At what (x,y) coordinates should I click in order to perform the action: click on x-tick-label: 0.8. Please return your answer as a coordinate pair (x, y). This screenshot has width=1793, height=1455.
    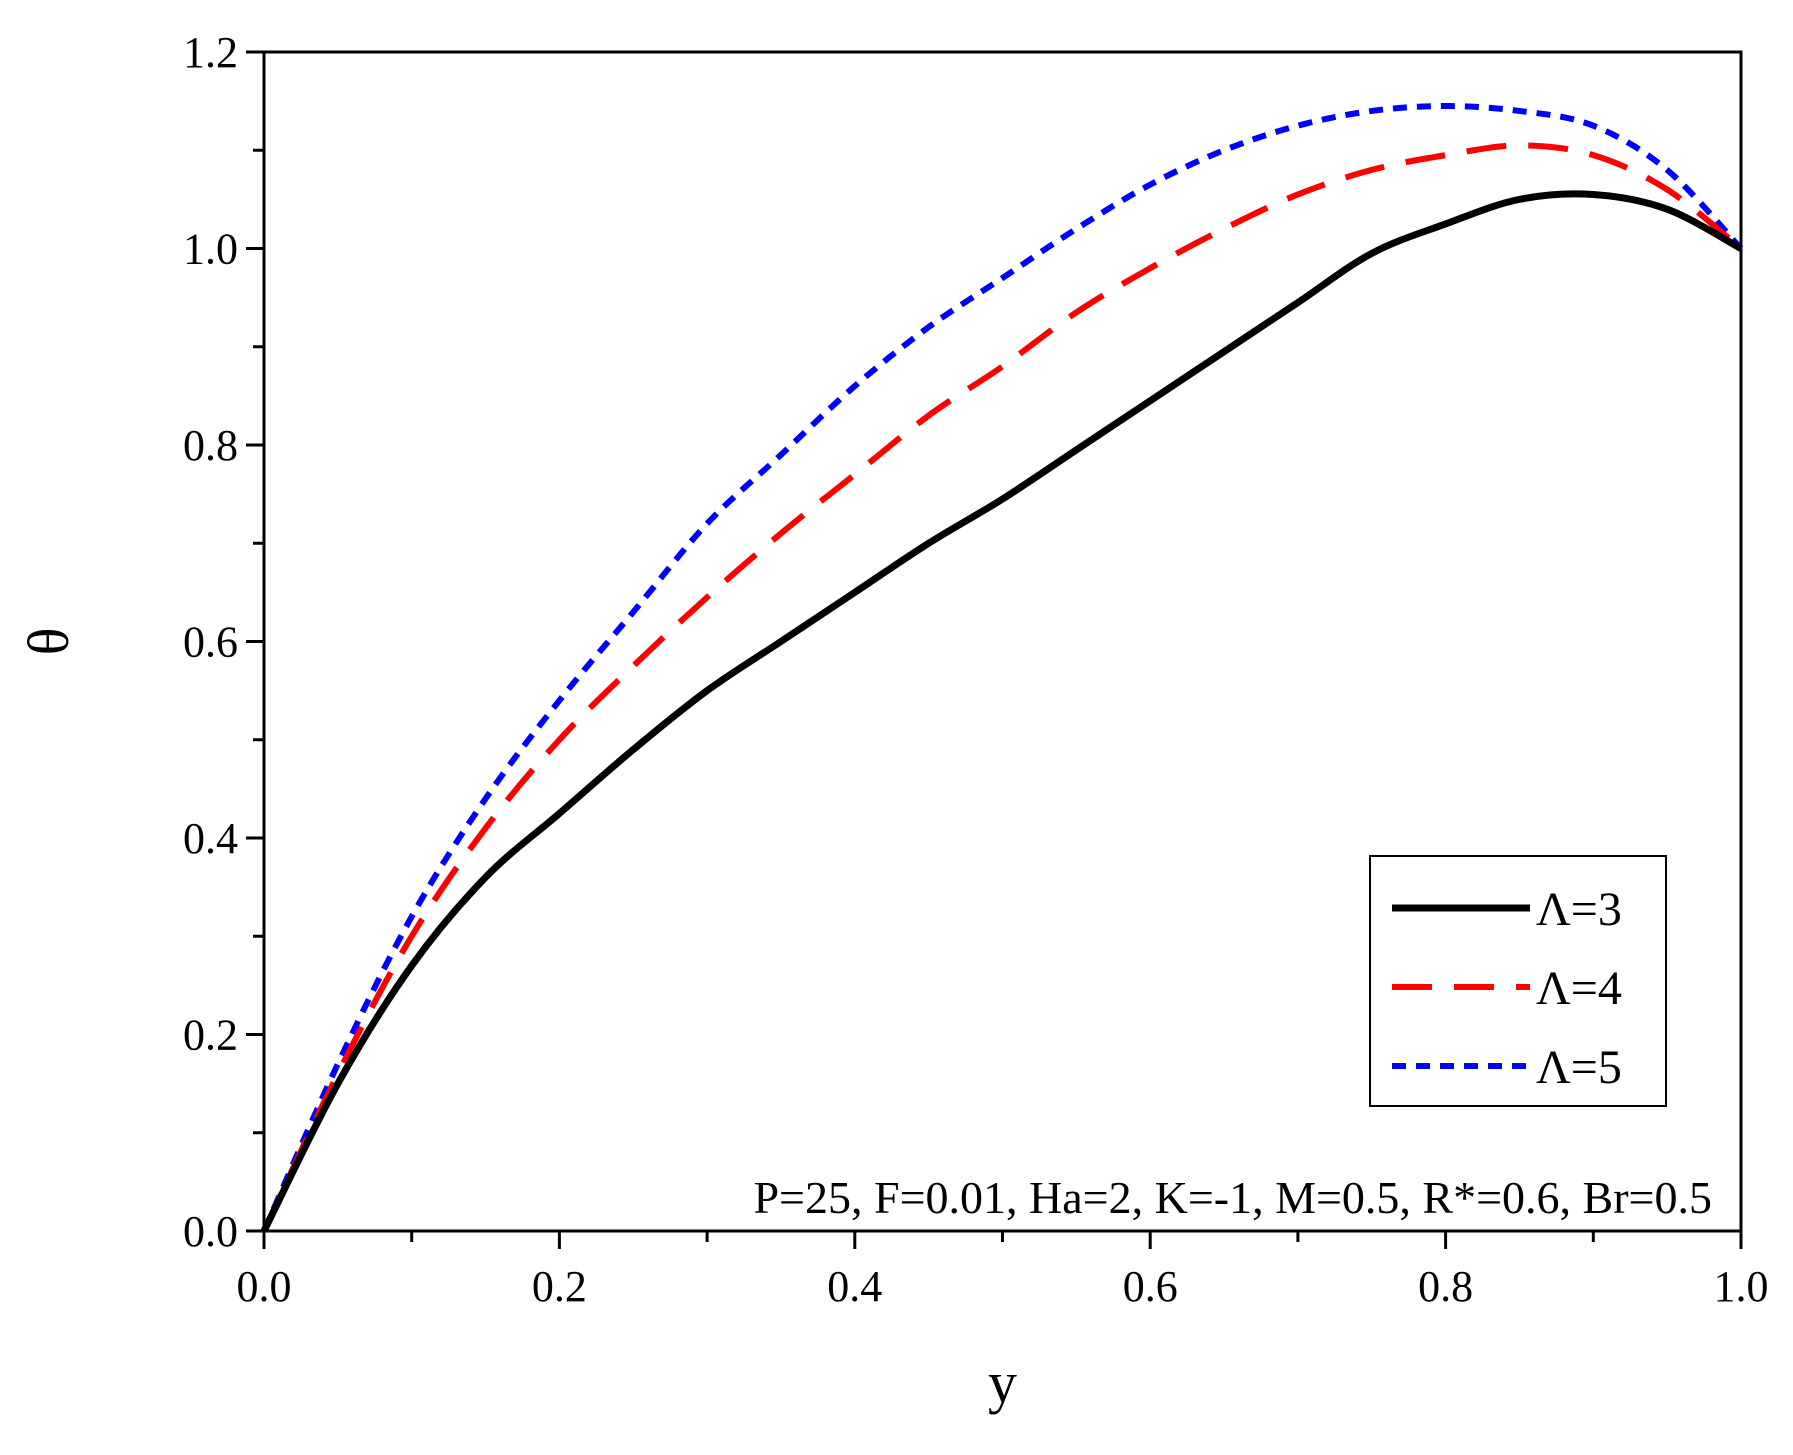
    Looking at the image, I should click on (1445, 1286).